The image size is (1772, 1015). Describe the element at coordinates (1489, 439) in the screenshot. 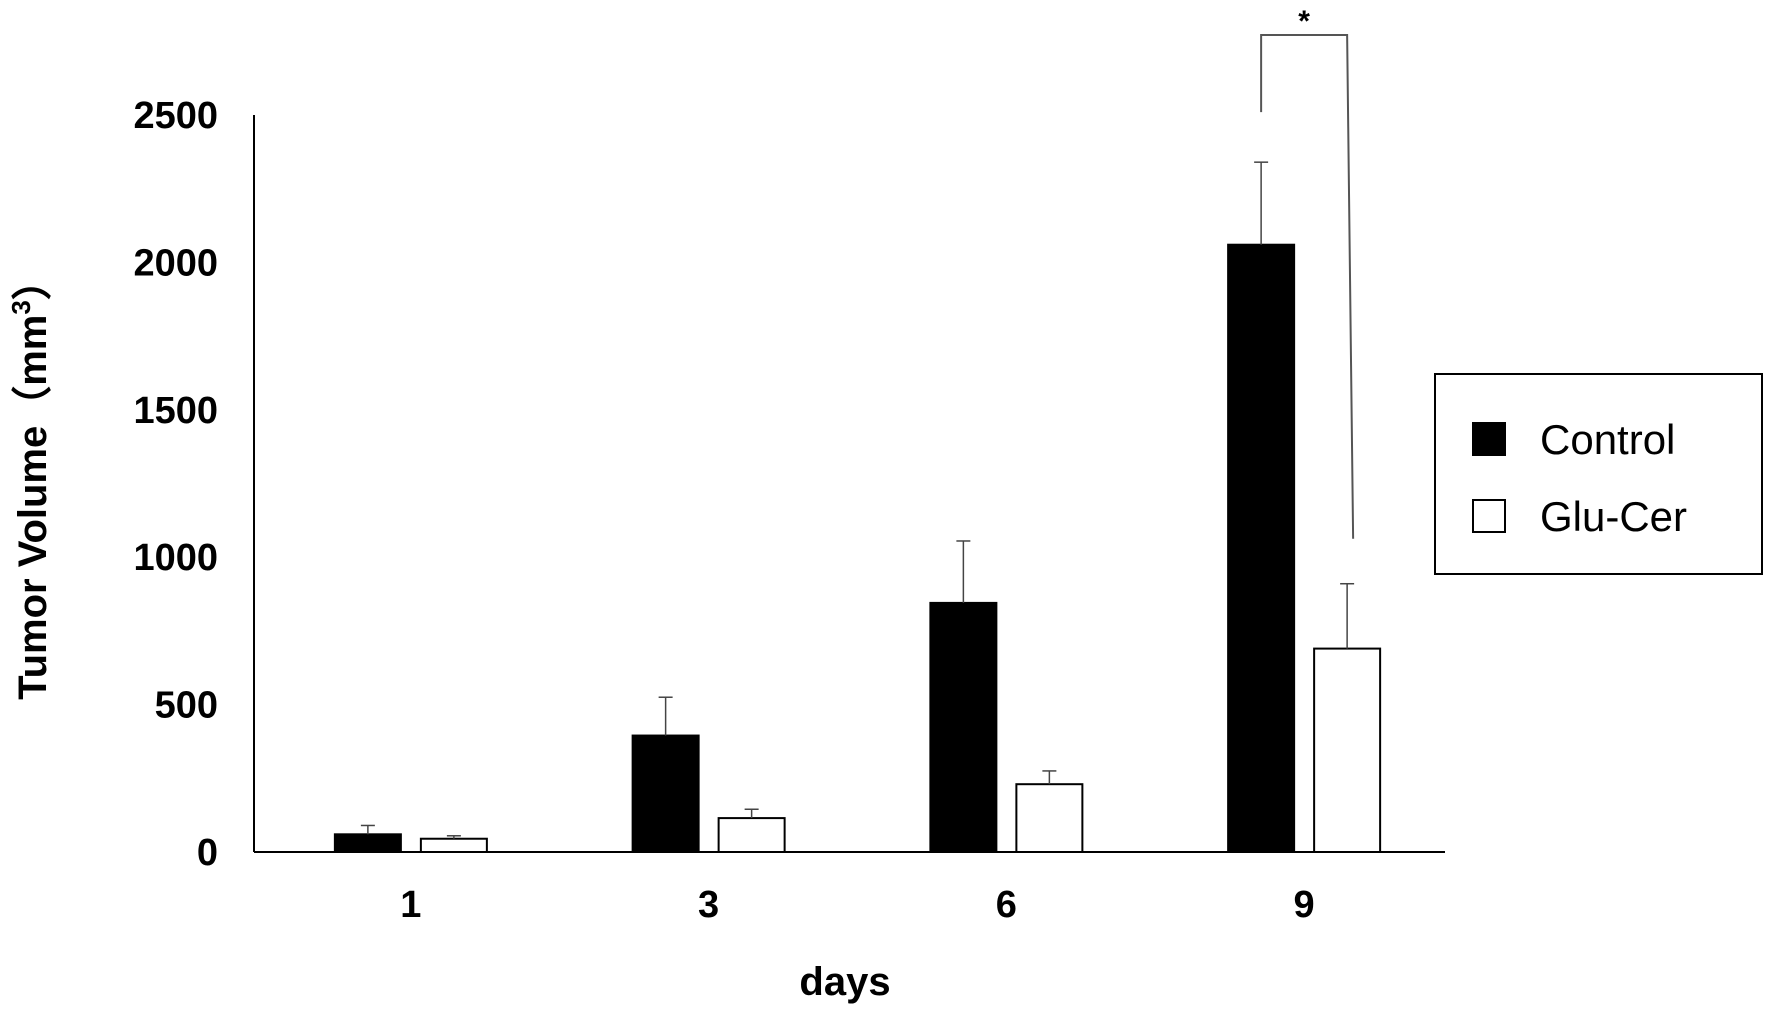

I see `legend-swatch-control` at that location.